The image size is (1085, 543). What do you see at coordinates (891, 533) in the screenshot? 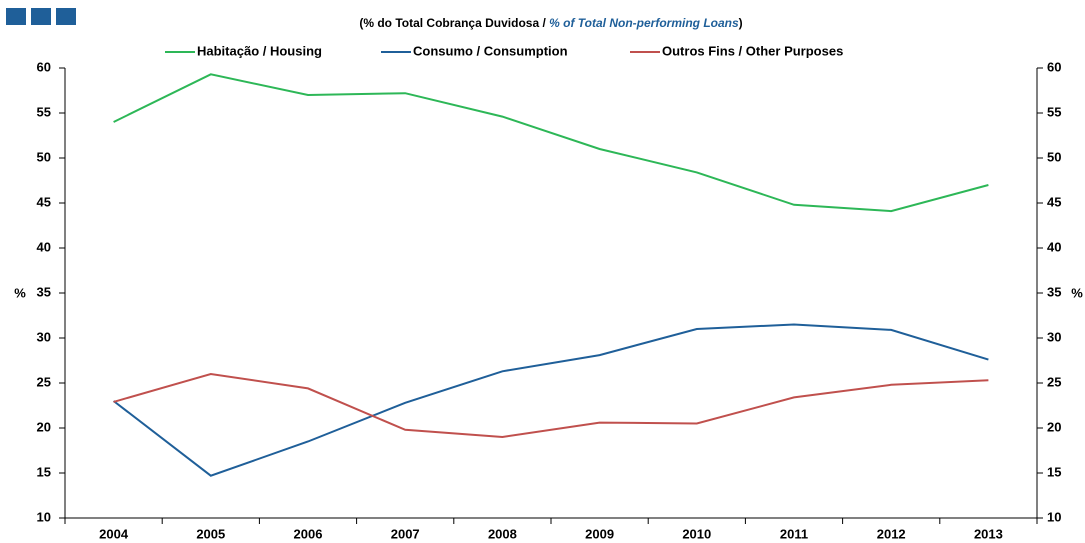
I see `x-tick-label: 2012` at bounding box center [891, 533].